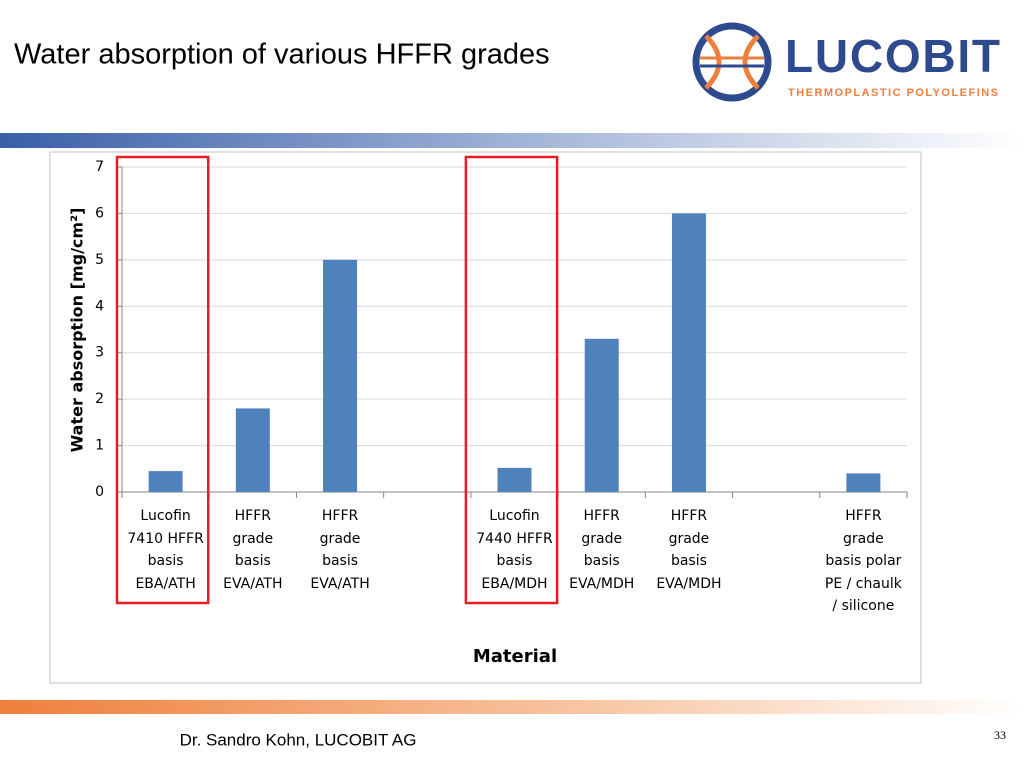 The image size is (1024, 768). What do you see at coordinates (99, 399) in the screenshot?
I see `y-tick-label: 2` at bounding box center [99, 399].